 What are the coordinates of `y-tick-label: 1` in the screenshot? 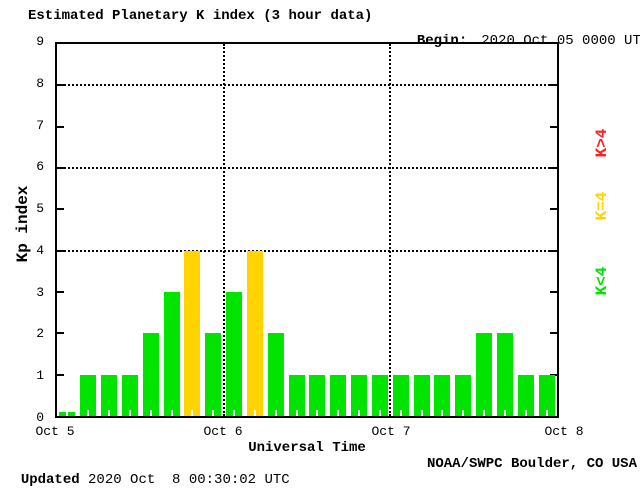 It's located at (40, 376).